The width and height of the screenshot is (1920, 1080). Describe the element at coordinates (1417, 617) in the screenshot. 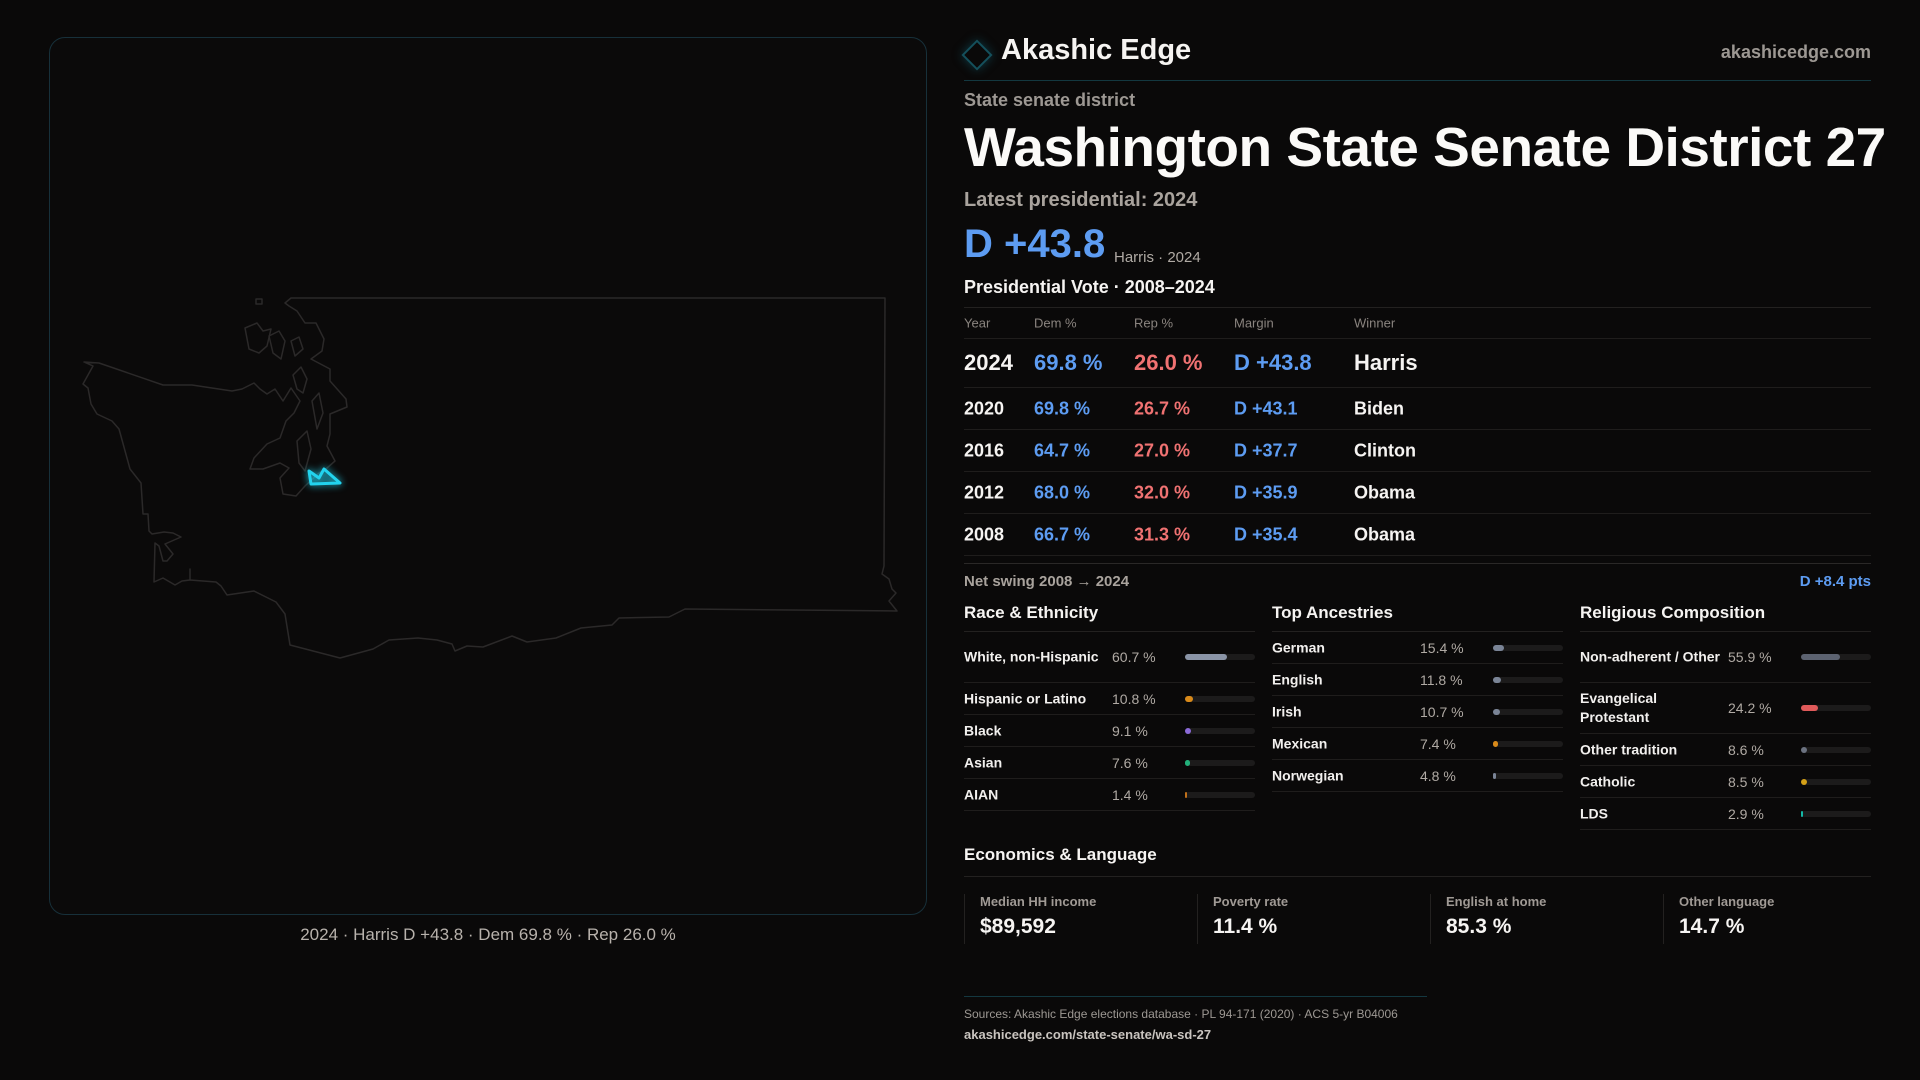

I see `section-title: Top Ancestries` at that location.